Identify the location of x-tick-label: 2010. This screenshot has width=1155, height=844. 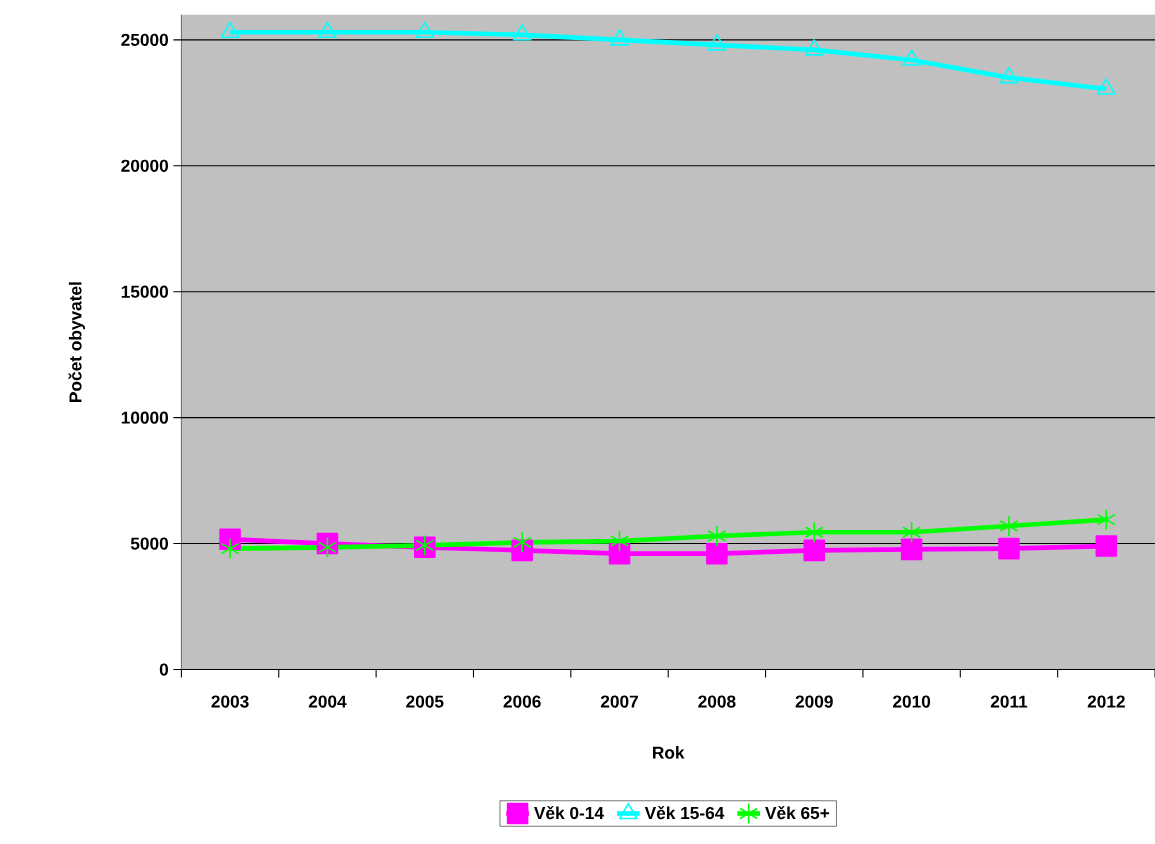
(912, 701).